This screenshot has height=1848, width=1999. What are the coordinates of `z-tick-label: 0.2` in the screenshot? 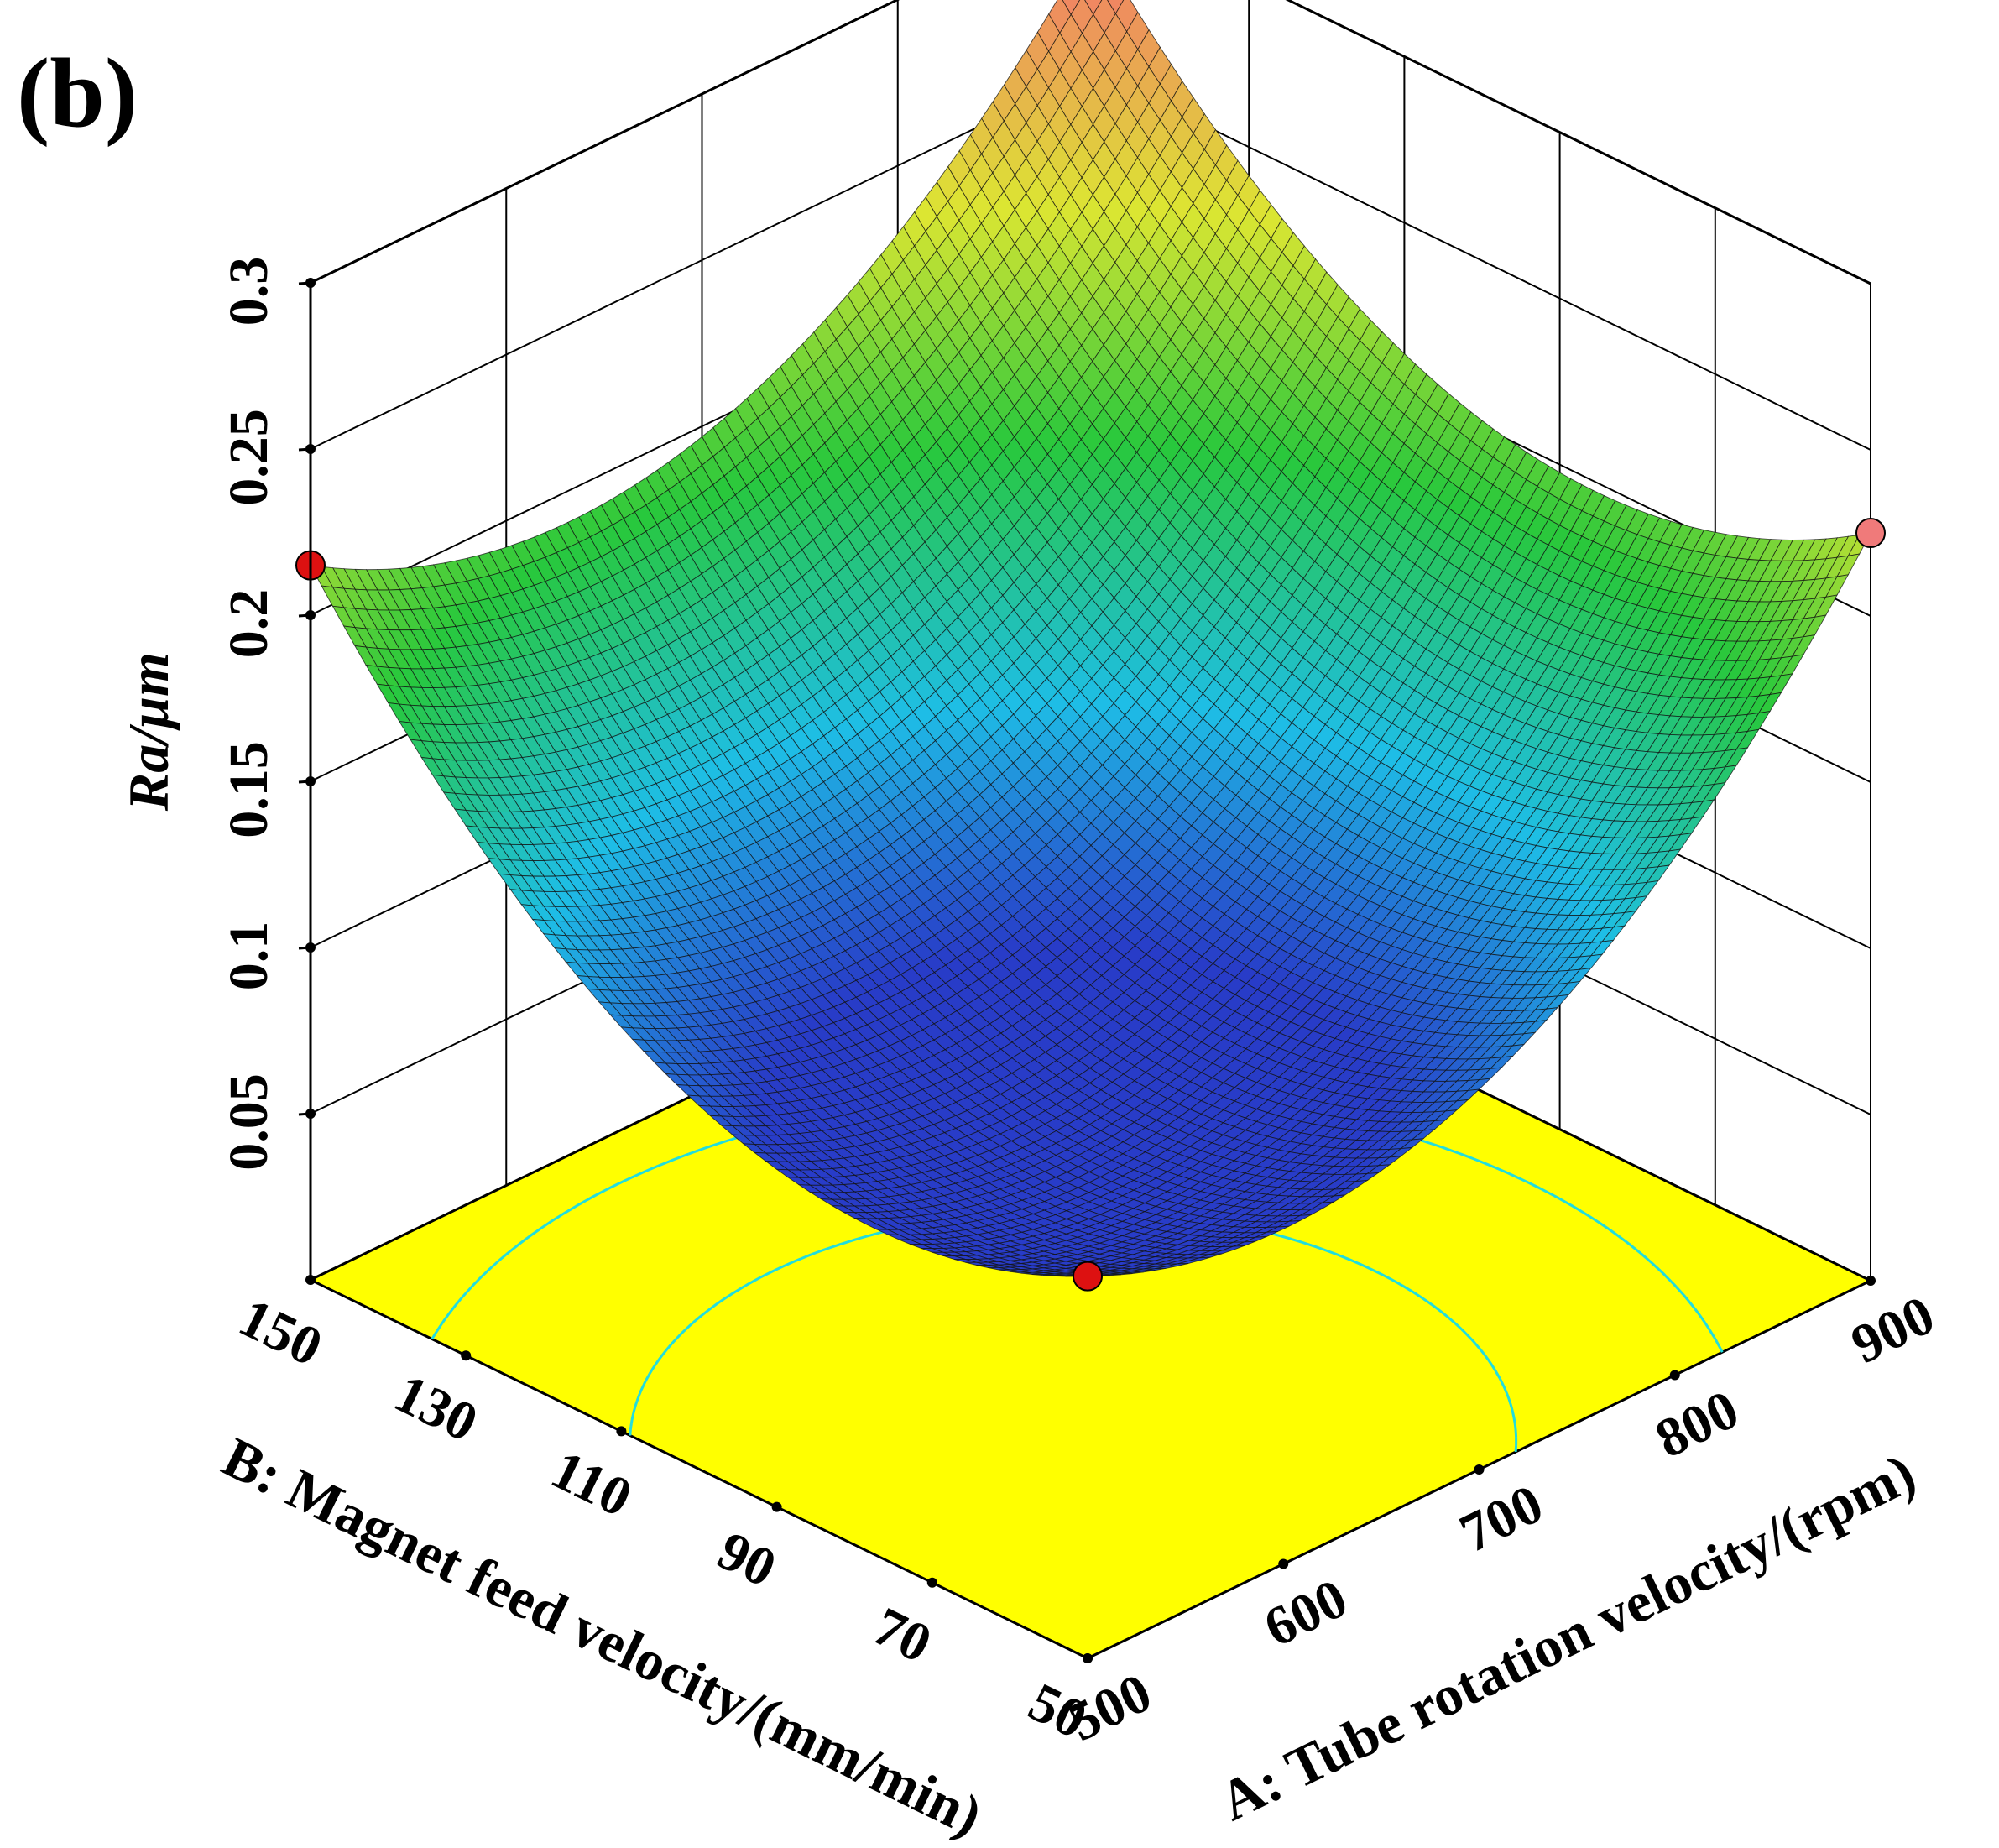 It's located at (249, 624).